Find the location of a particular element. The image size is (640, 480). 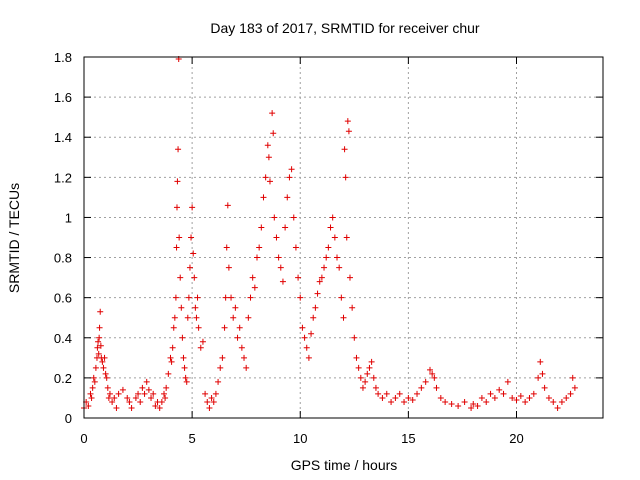

x-tick-label: 20 is located at coordinates (516, 438).